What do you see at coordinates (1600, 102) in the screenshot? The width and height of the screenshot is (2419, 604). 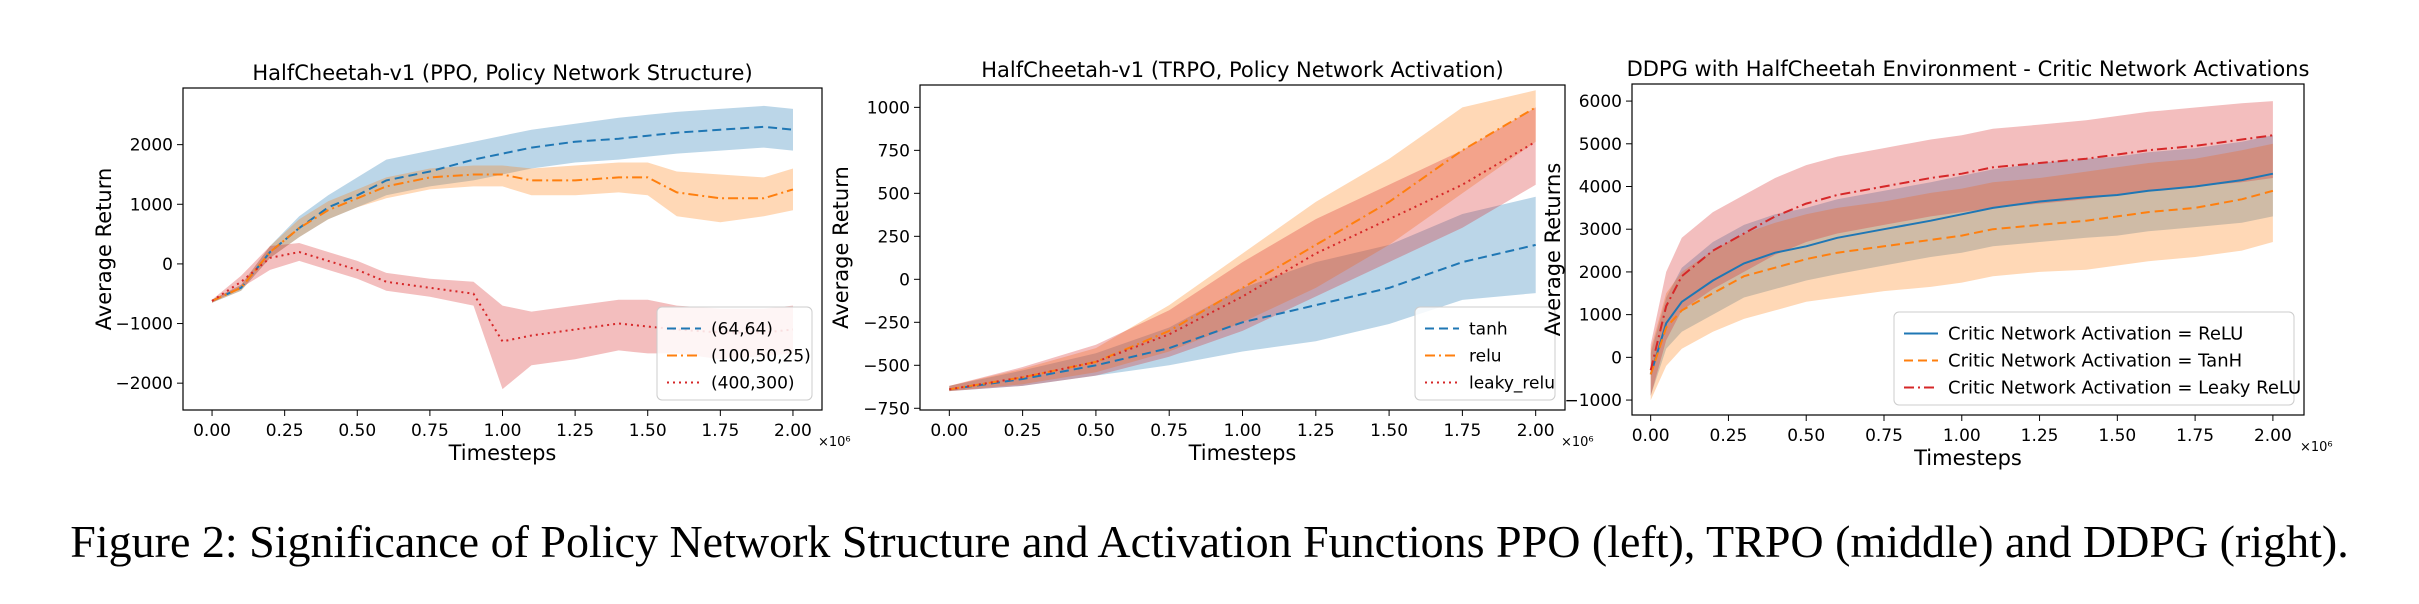 I see `y-tick-label: 6000` at bounding box center [1600, 102].